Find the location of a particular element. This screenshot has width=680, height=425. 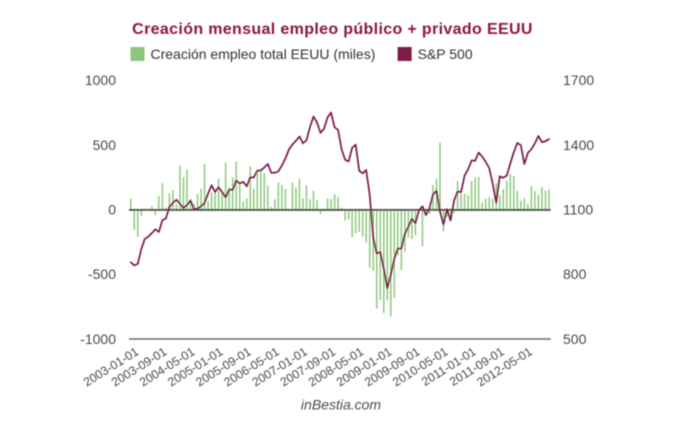

svg-text: -1000 is located at coordinates (98, 339).